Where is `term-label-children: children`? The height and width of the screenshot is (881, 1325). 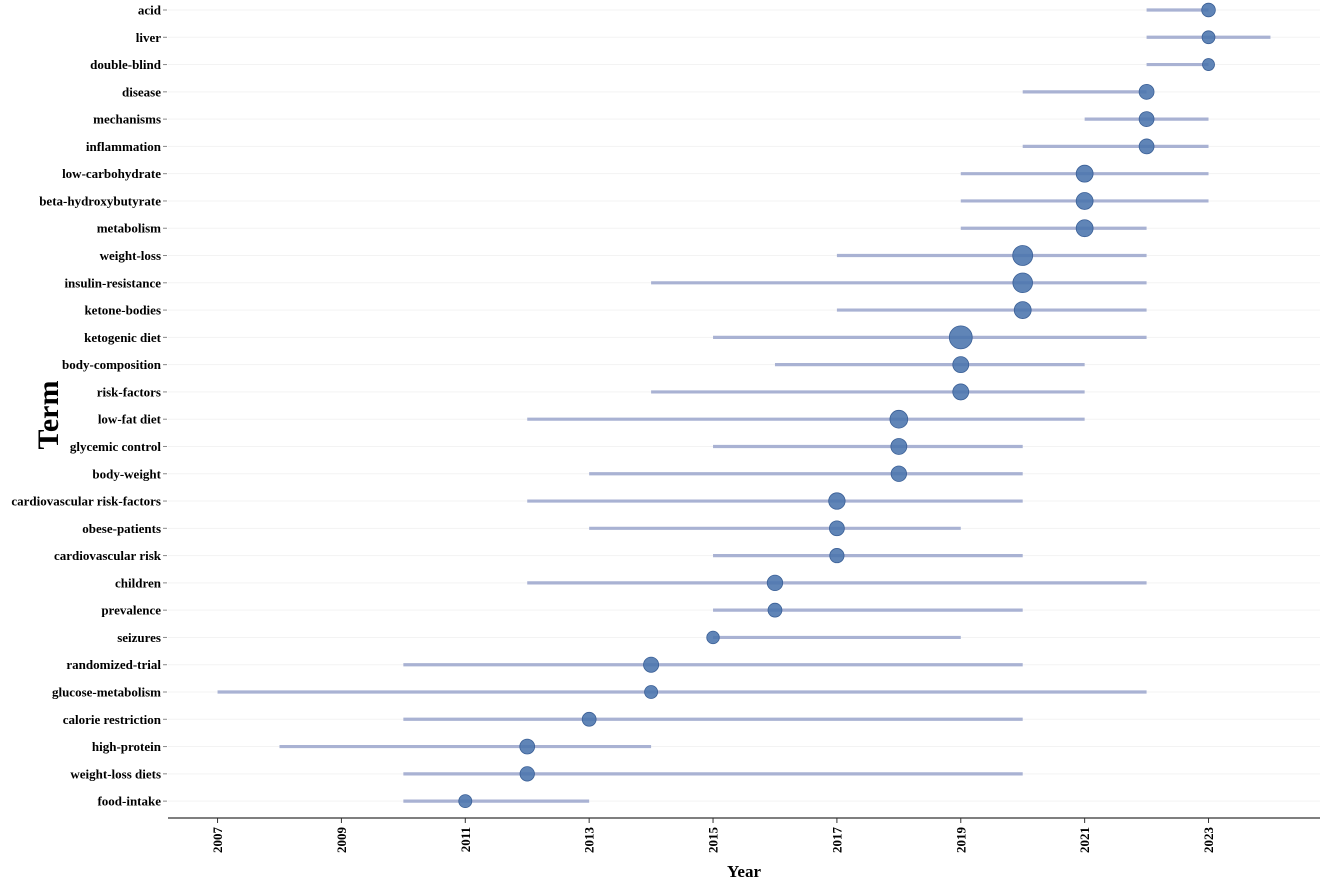 term-label-children: children is located at coordinates (138, 582).